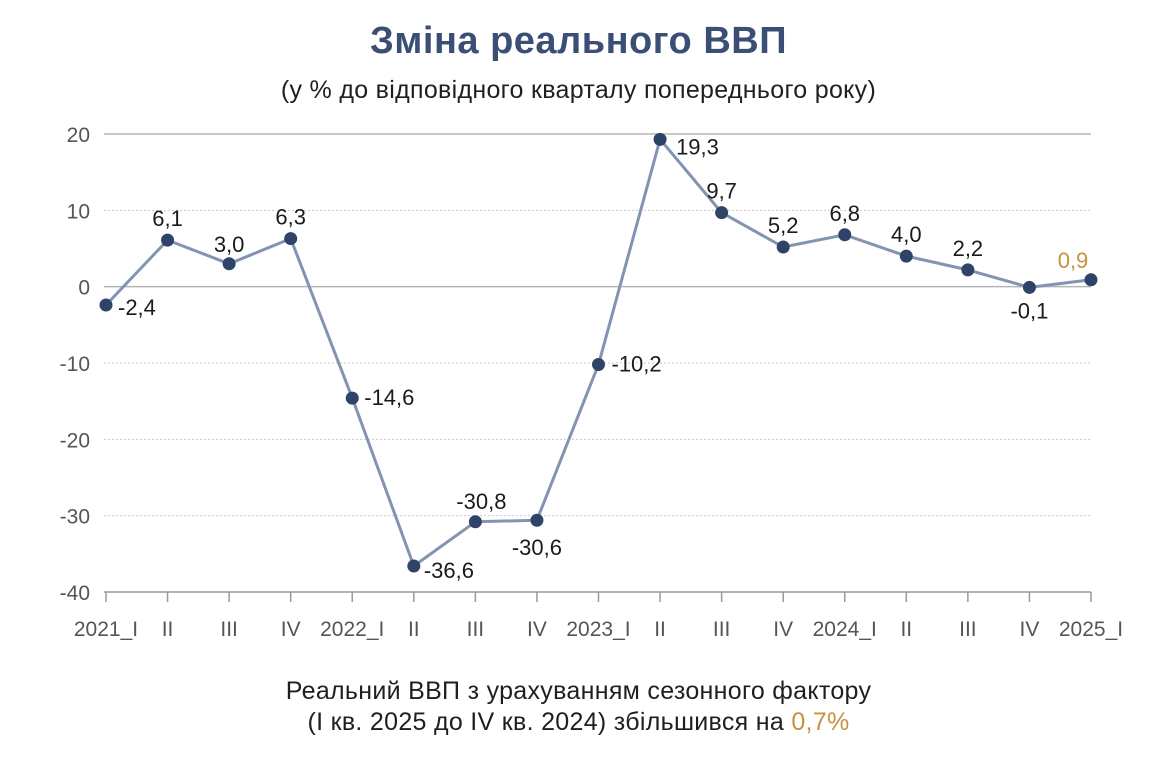 The image size is (1157, 763). I want to click on data-label: -14,6, so click(389, 397).